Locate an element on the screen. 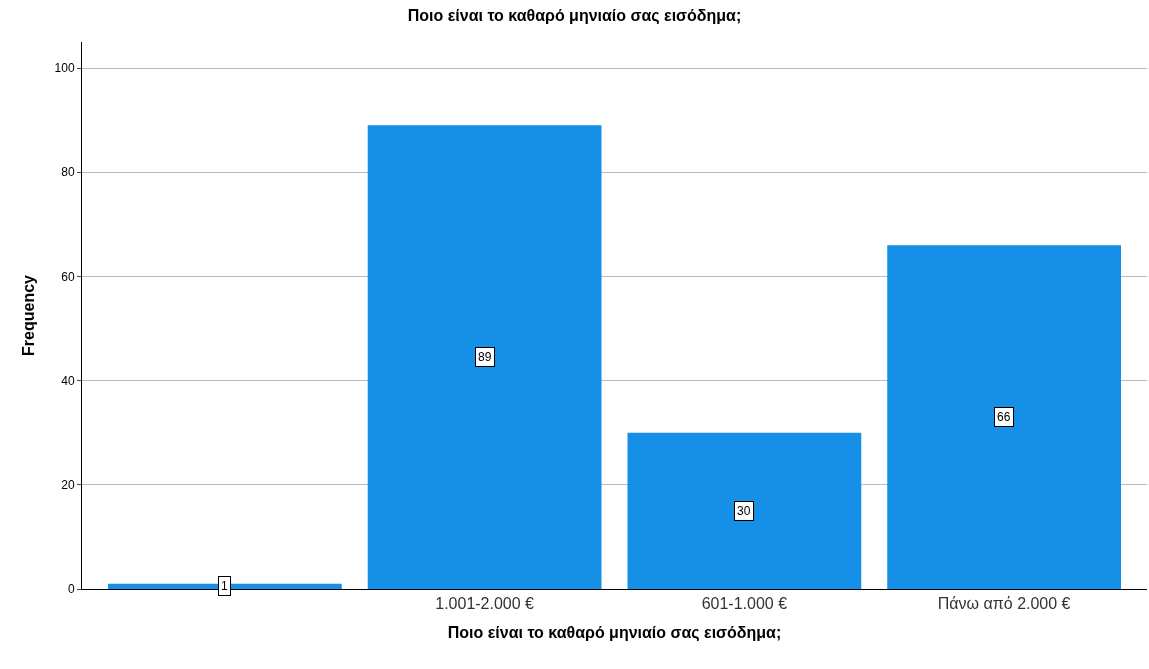 Image resolution: width=1149 pixels, height=669 pixels. y-axis-title: Frequency is located at coordinates (29, 315).